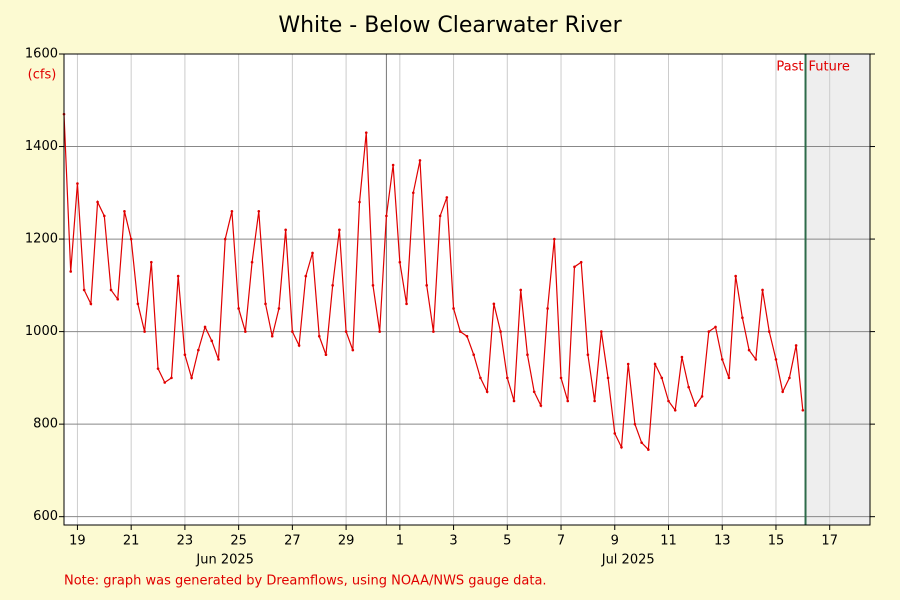 The image size is (900, 600). Describe the element at coordinates (131, 541) in the screenshot. I see `x-tick-label: 21` at that location.